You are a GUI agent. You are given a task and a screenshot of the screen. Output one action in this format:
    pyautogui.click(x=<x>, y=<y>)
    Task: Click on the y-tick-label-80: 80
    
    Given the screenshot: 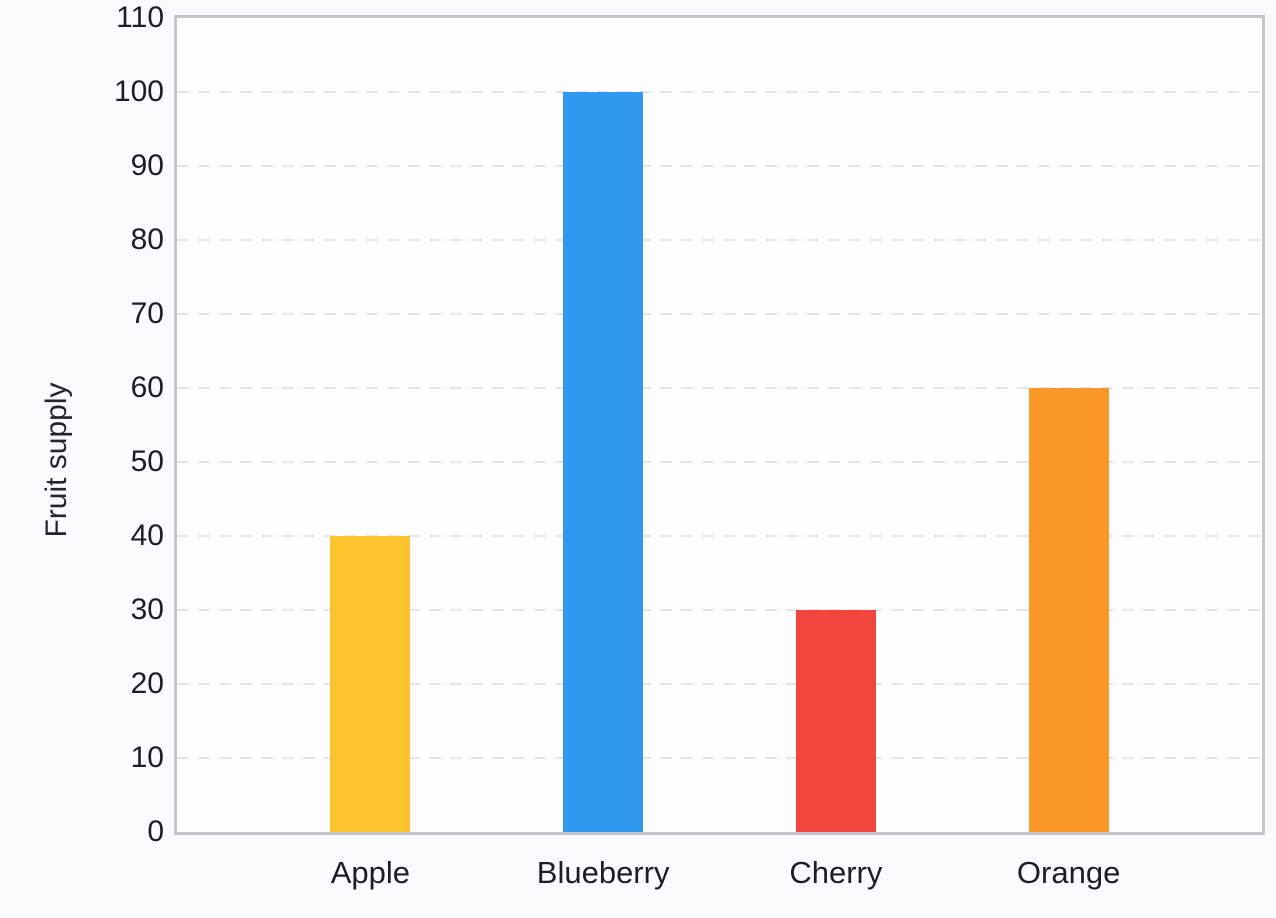 What is the action you would take?
    pyautogui.click(x=147, y=239)
    